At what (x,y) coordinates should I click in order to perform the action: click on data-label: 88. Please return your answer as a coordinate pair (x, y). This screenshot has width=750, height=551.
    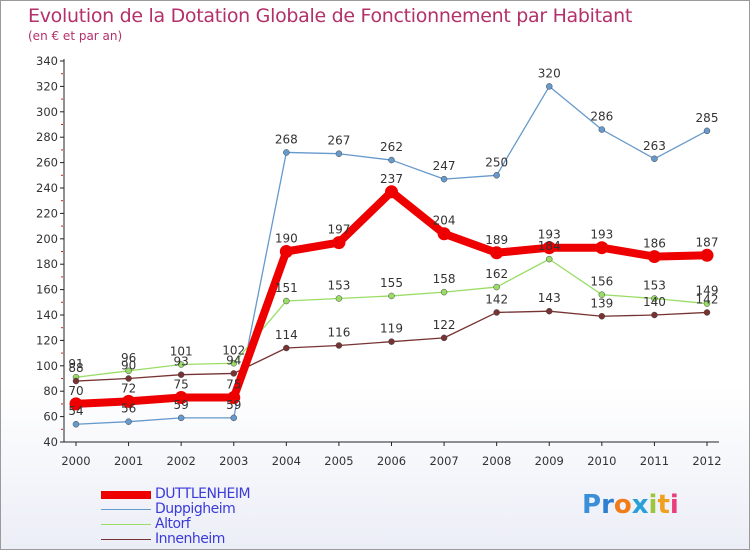
    Looking at the image, I should click on (75, 368).